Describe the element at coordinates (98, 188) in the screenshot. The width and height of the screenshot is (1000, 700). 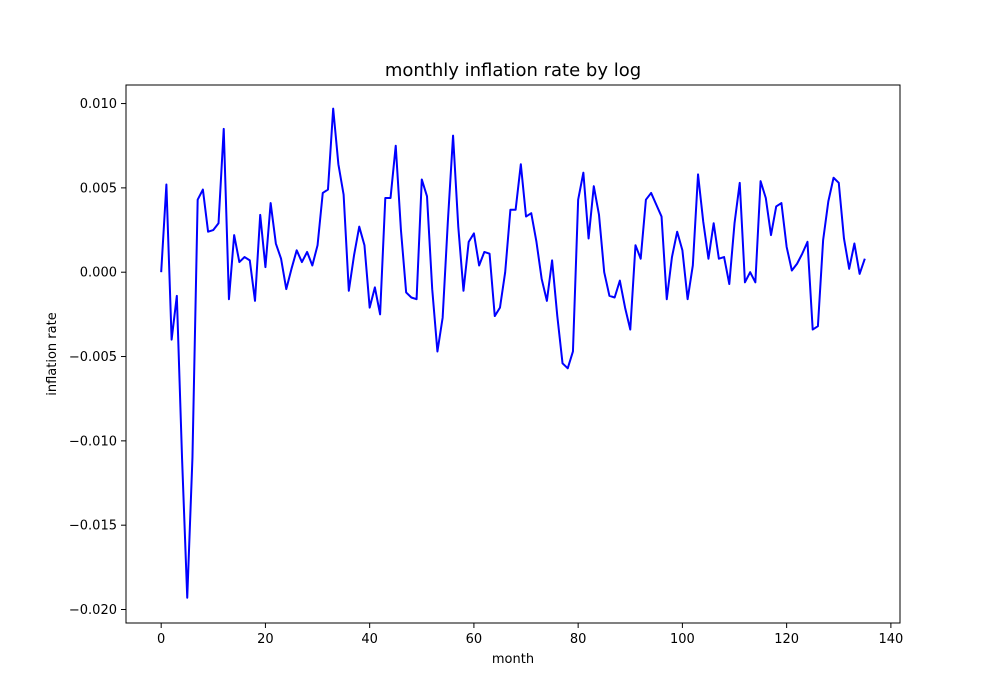
I see `y-tick-label: 0.005` at that location.